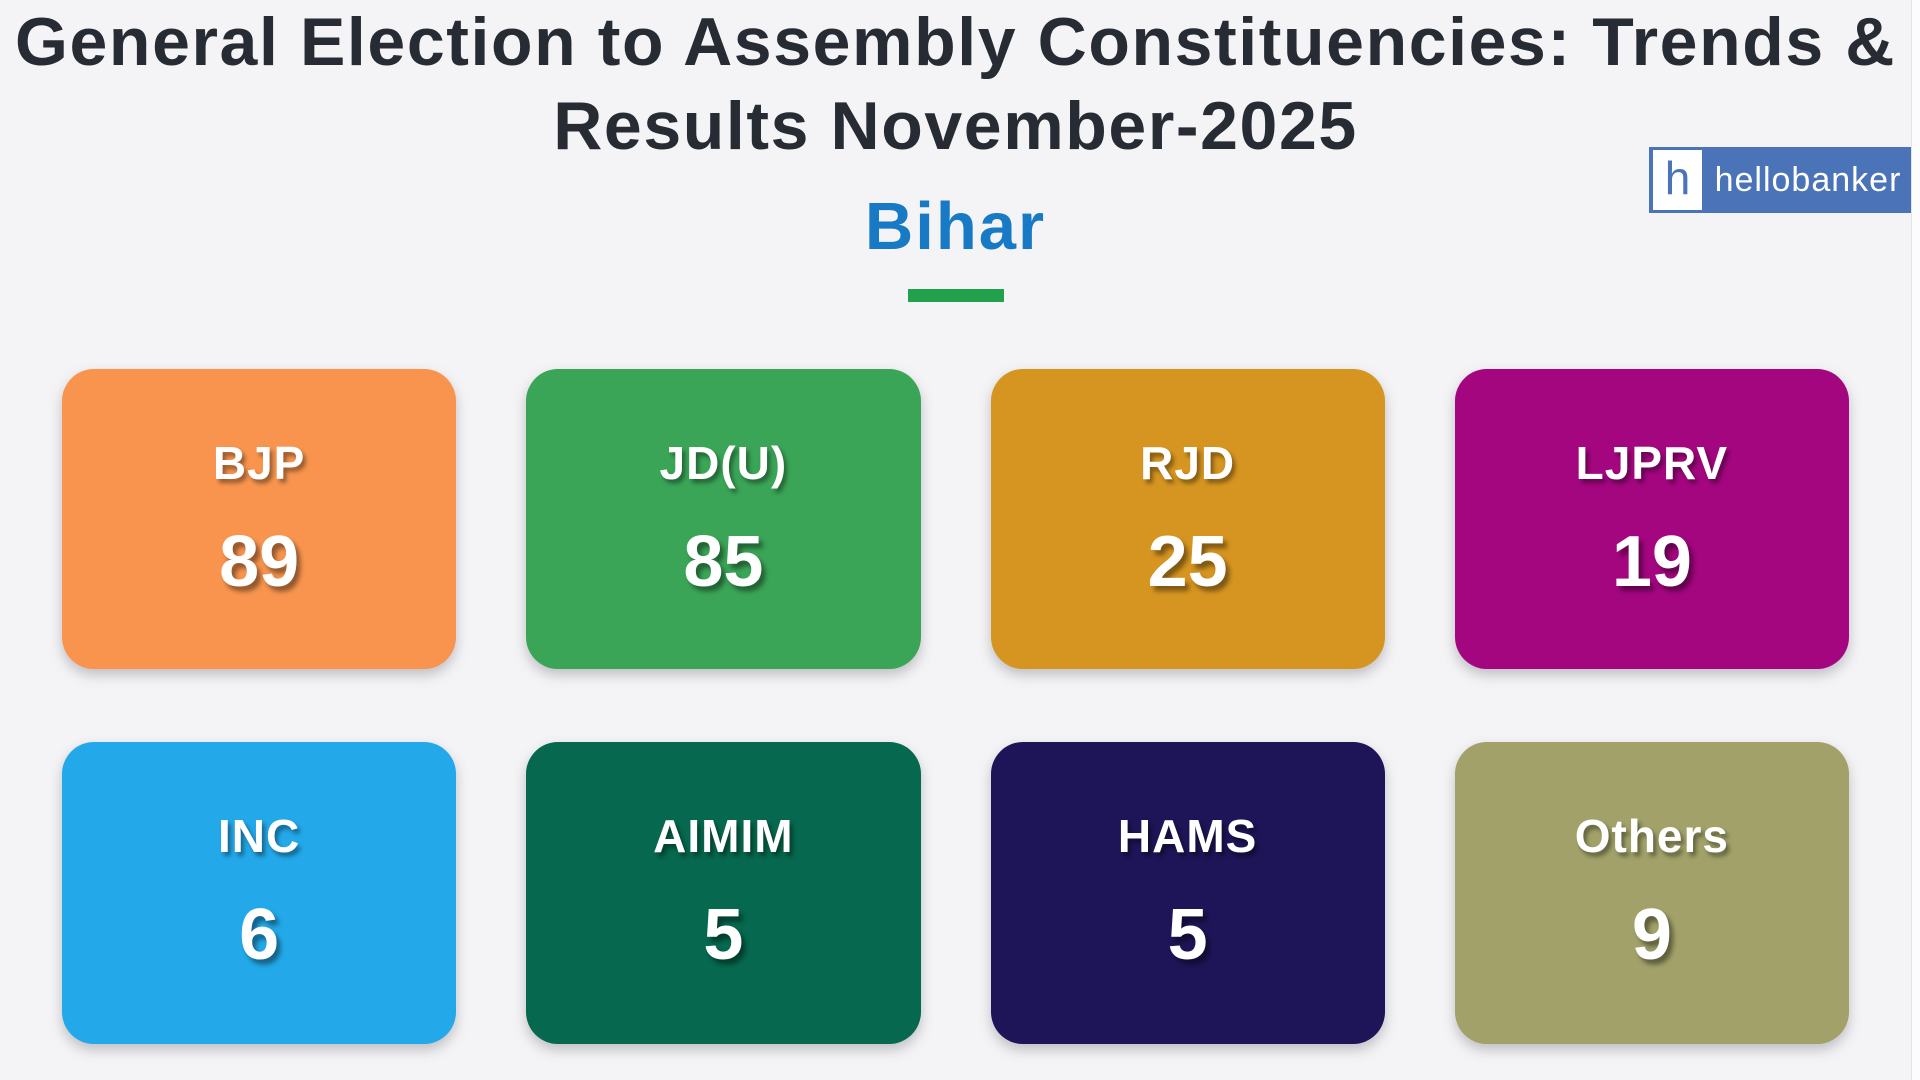  Describe the element at coordinates (956, 295) in the screenshot. I see `subtitle-underline` at that location.